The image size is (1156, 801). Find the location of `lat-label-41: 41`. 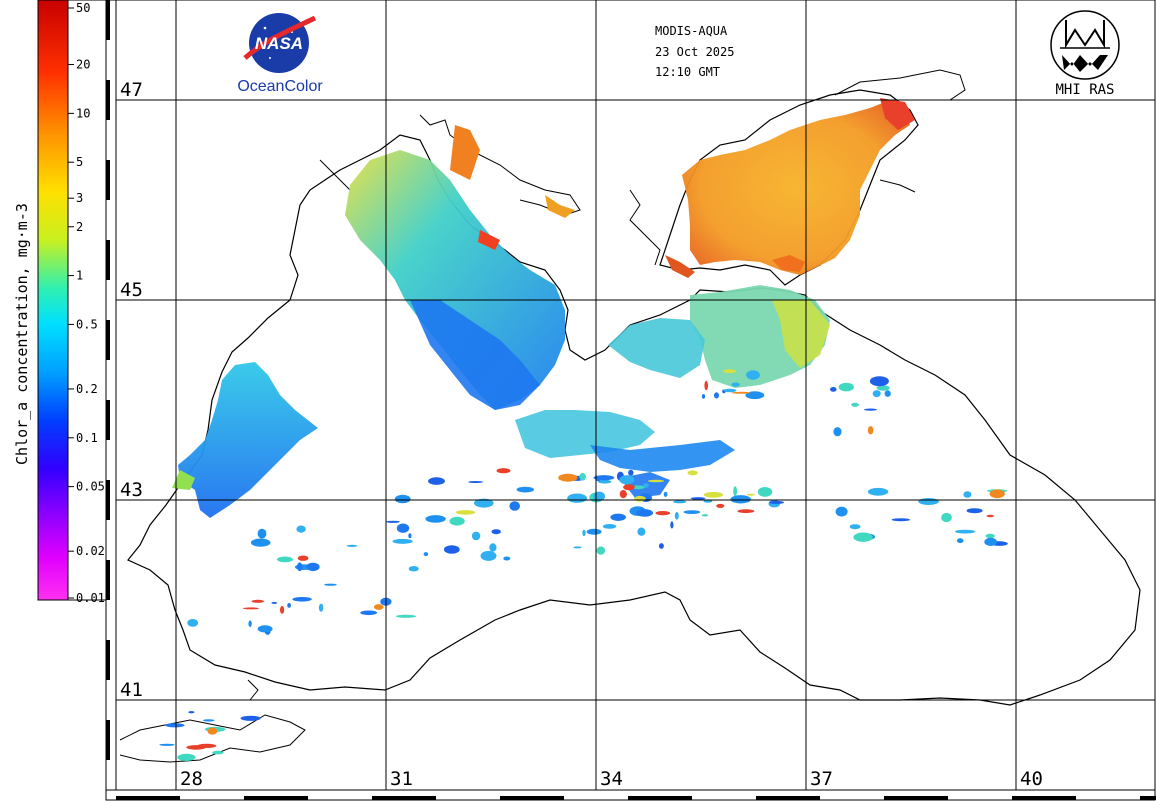

lat-label-41: 41 is located at coordinates (131, 690).